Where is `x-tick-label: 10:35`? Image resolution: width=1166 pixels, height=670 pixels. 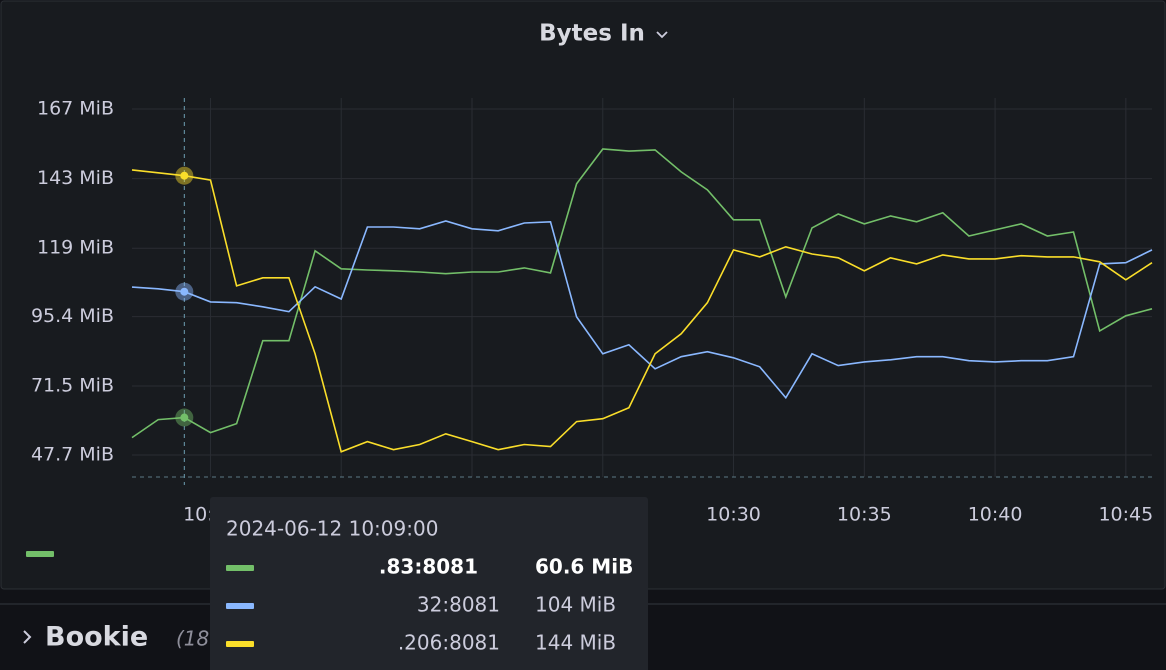 x-tick-label: 10:35 is located at coordinates (864, 515).